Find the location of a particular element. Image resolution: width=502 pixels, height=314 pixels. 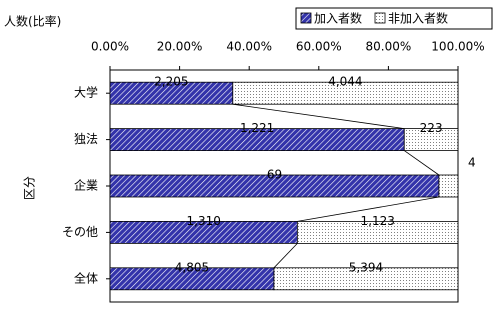

y-tick-label: 企業 is located at coordinates (86, 185).